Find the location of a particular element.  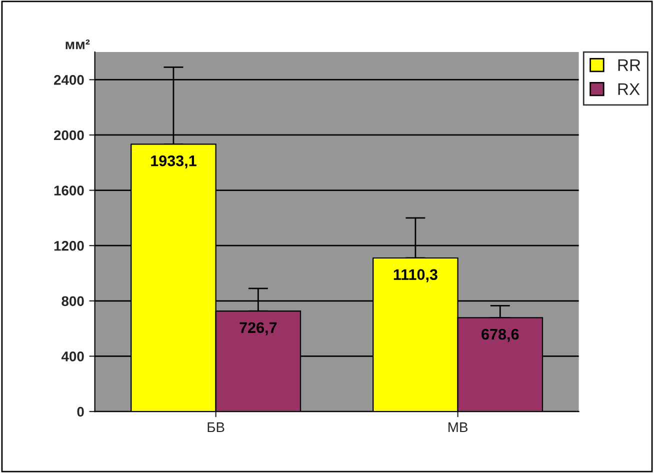

legend-label: RX is located at coordinates (629, 89).